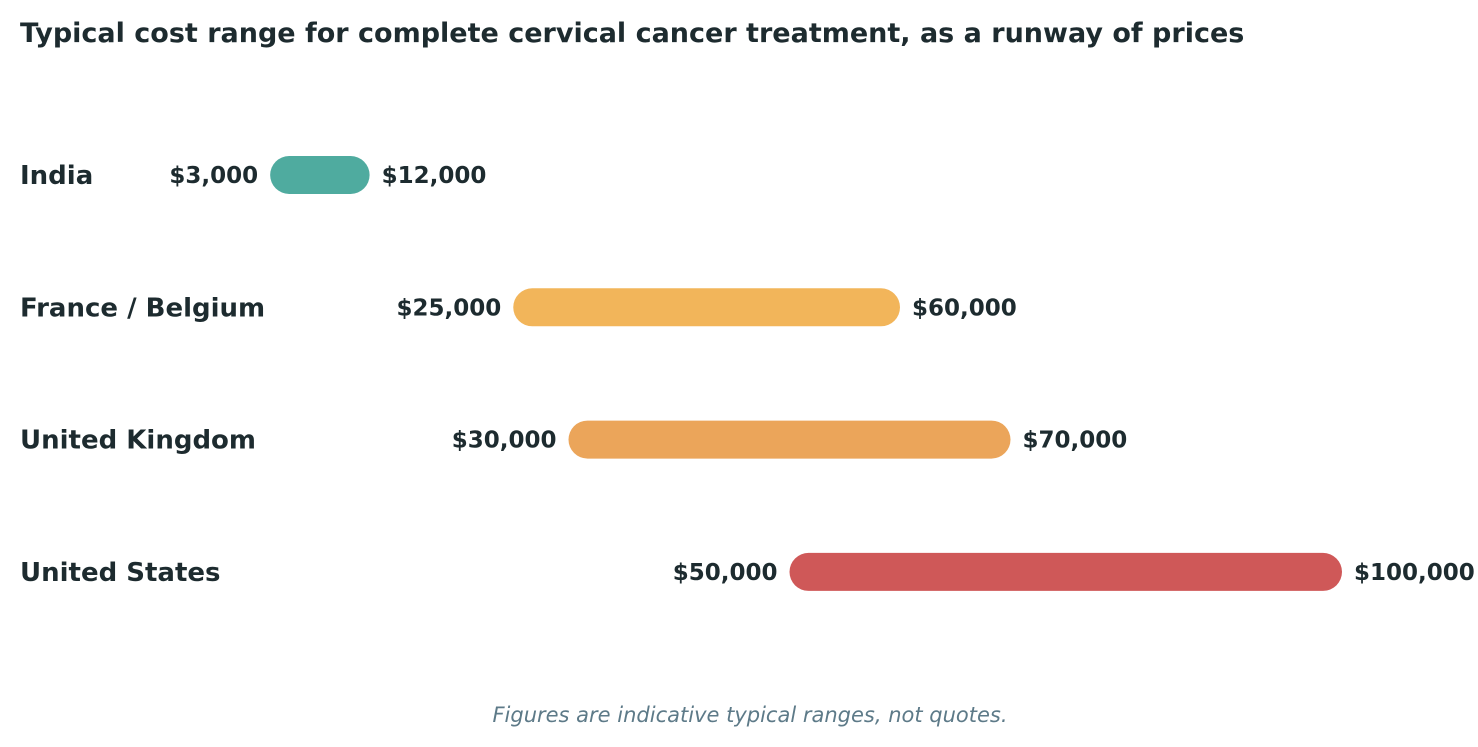  Describe the element at coordinates (138, 441) in the screenshot. I see `category-label: United Kingdom` at that location.